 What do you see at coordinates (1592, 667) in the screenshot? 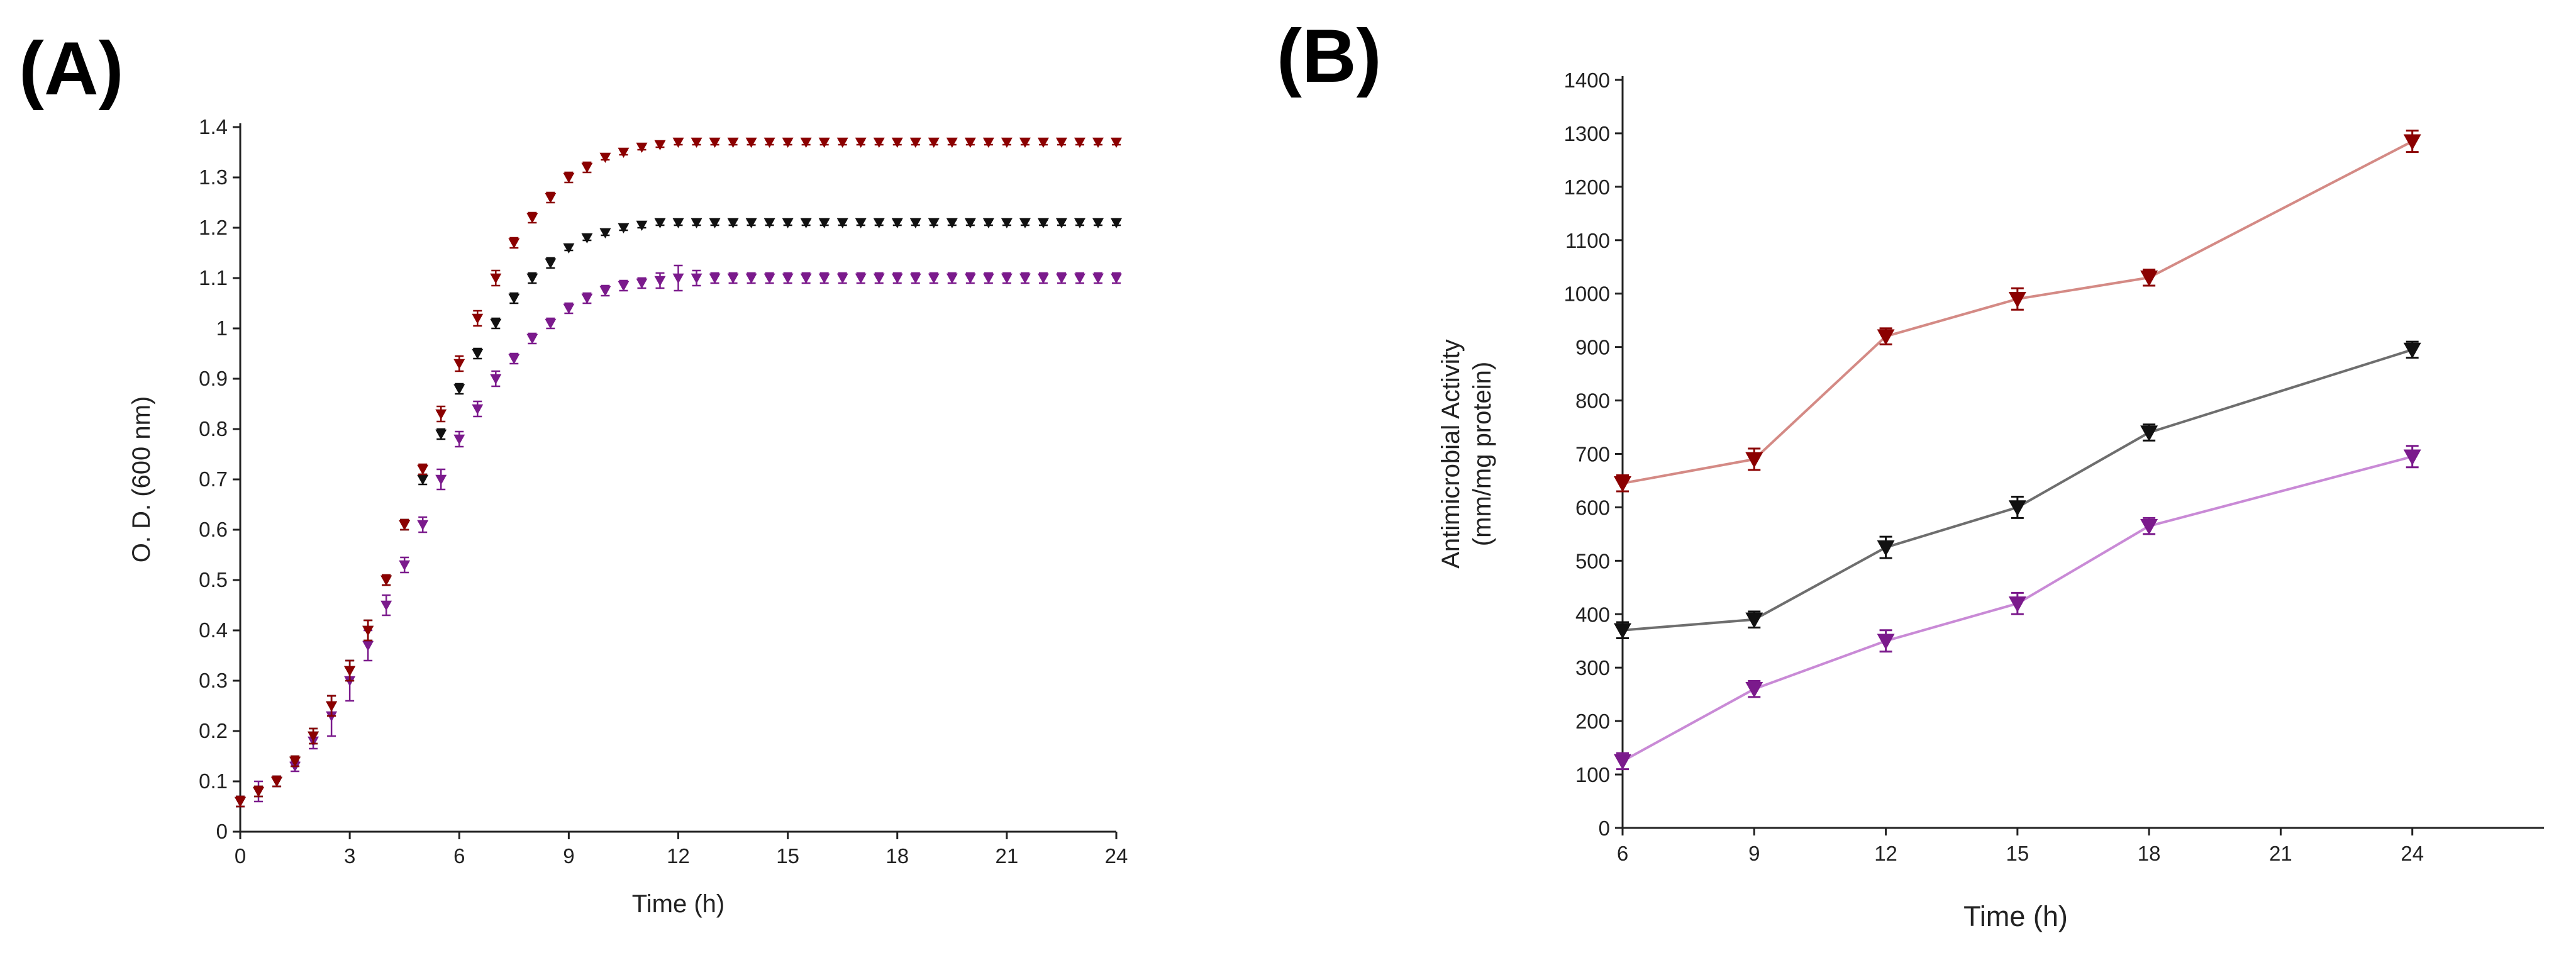
I see `y-tick-label: 300` at bounding box center [1592, 667].